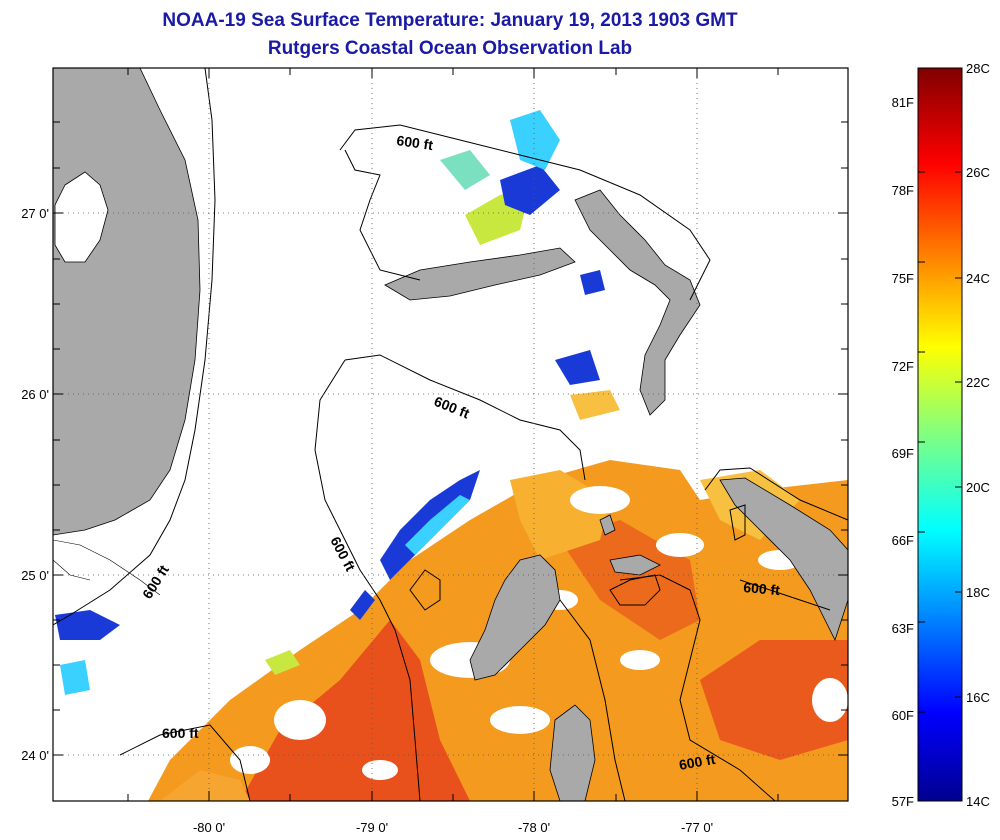 The width and height of the screenshot is (1000, 840). What do you see at coordinates (978, 278) in the screenshot?
I see `colorbar-c-label: 24C` at bounding box center [978, 278].